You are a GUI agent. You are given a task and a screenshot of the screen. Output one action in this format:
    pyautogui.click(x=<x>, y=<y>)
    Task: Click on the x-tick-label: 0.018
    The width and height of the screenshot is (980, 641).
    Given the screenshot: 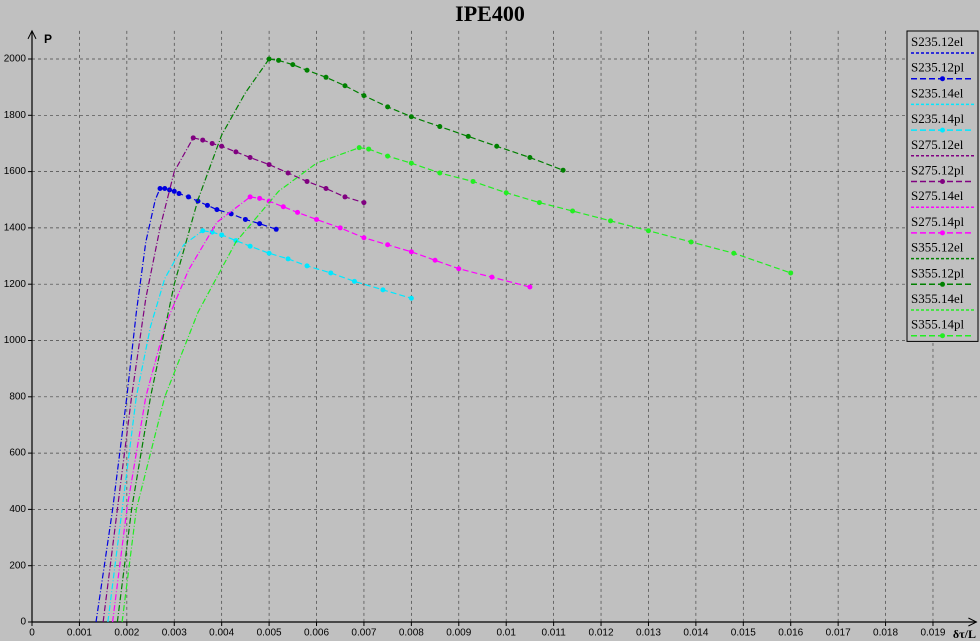 What is the action you would take?
    pyautogui.click(x=885, y=633)
    